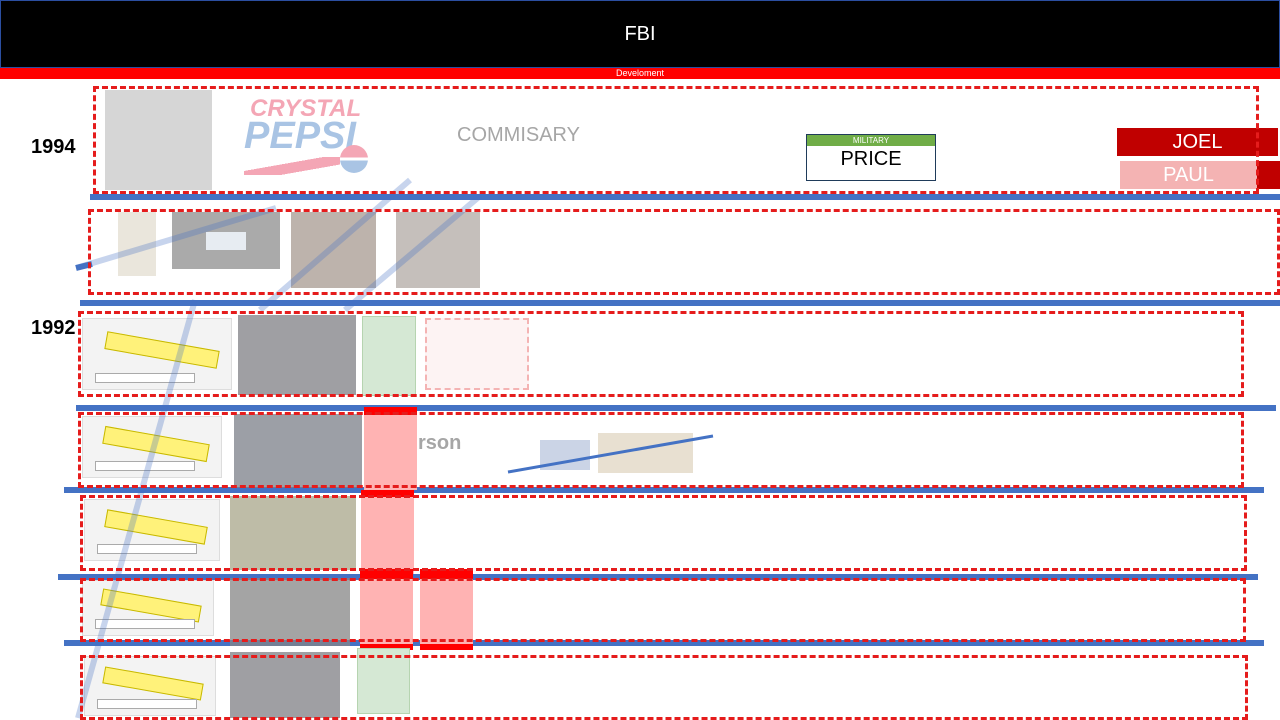 This screenshot has height=720, width=1280. I want to click on price-label: PRICE, so click(871, 159).